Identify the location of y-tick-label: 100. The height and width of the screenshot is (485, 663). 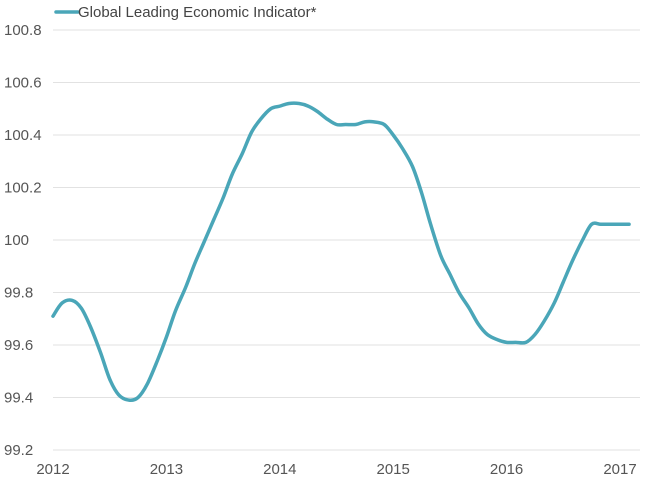
(16, 240).